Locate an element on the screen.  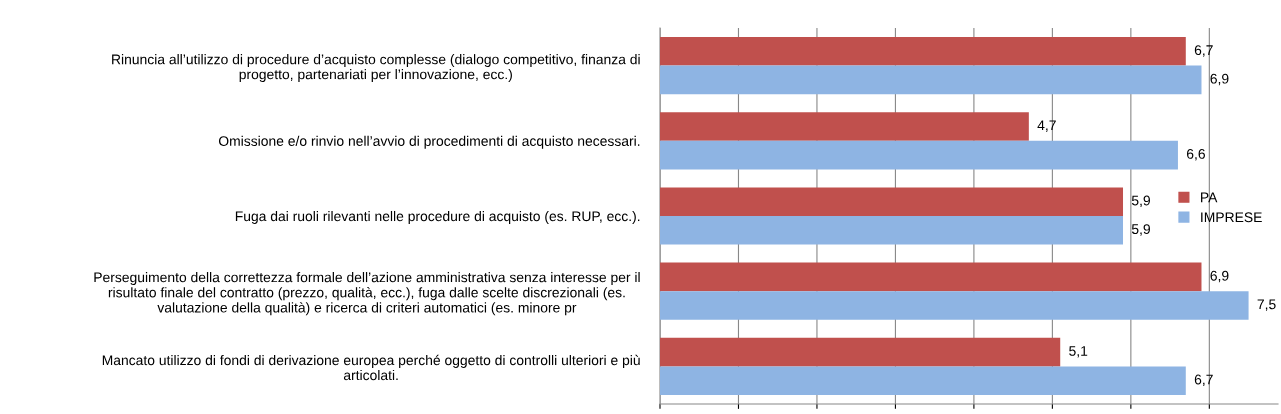
data-label: 4,7 is located at coordinates (1046, 126).